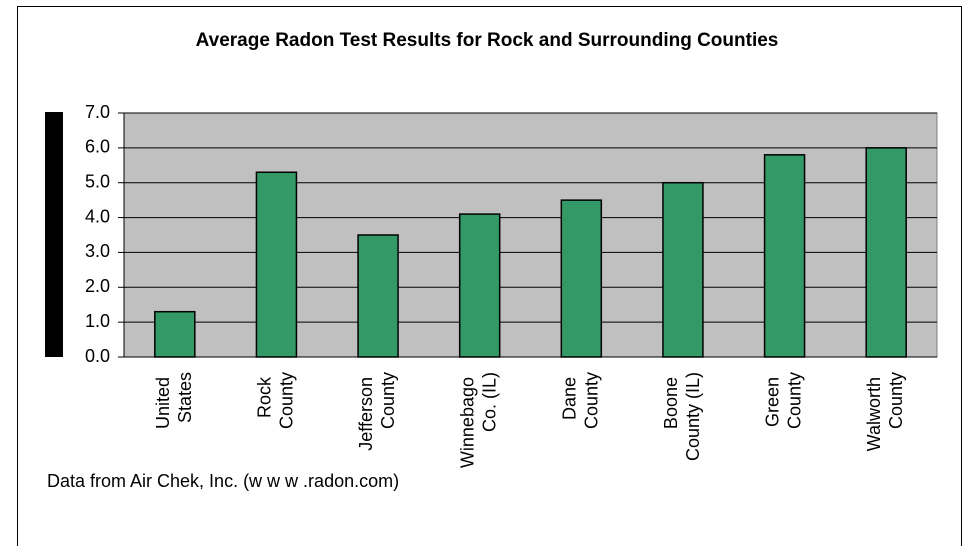  I want to click on y-tick-label: 6.0, so click(97, 147).